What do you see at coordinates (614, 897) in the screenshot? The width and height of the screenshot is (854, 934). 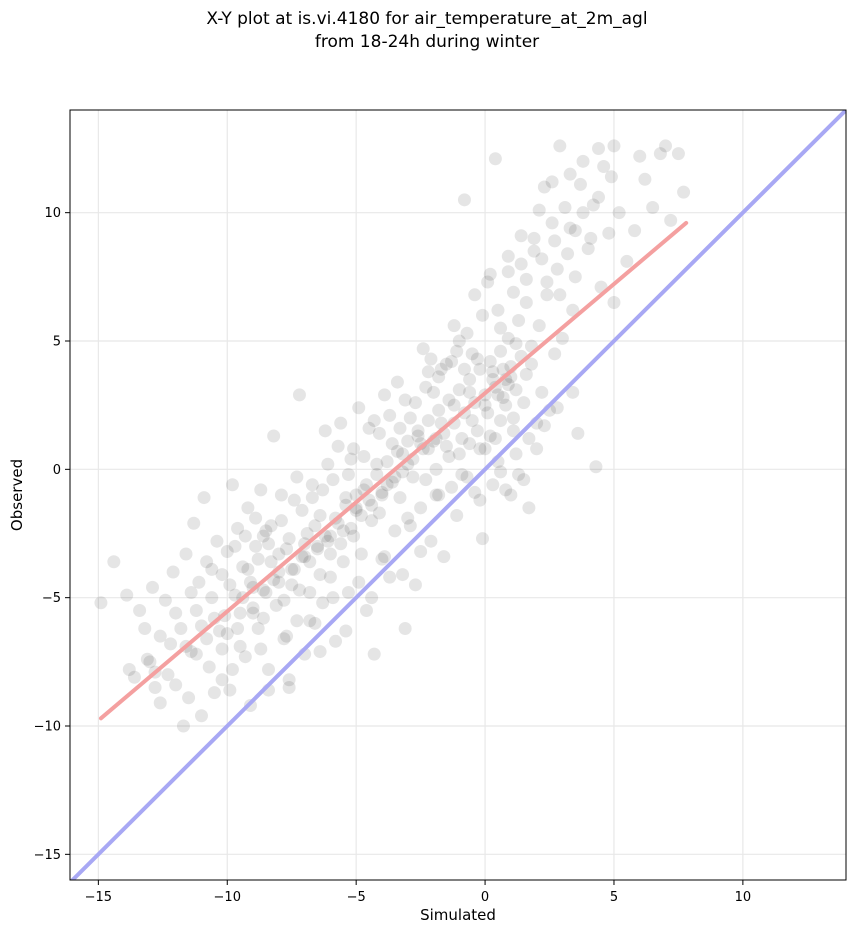 I see `x-tick-label: 5` at bounding box center [614, 897].